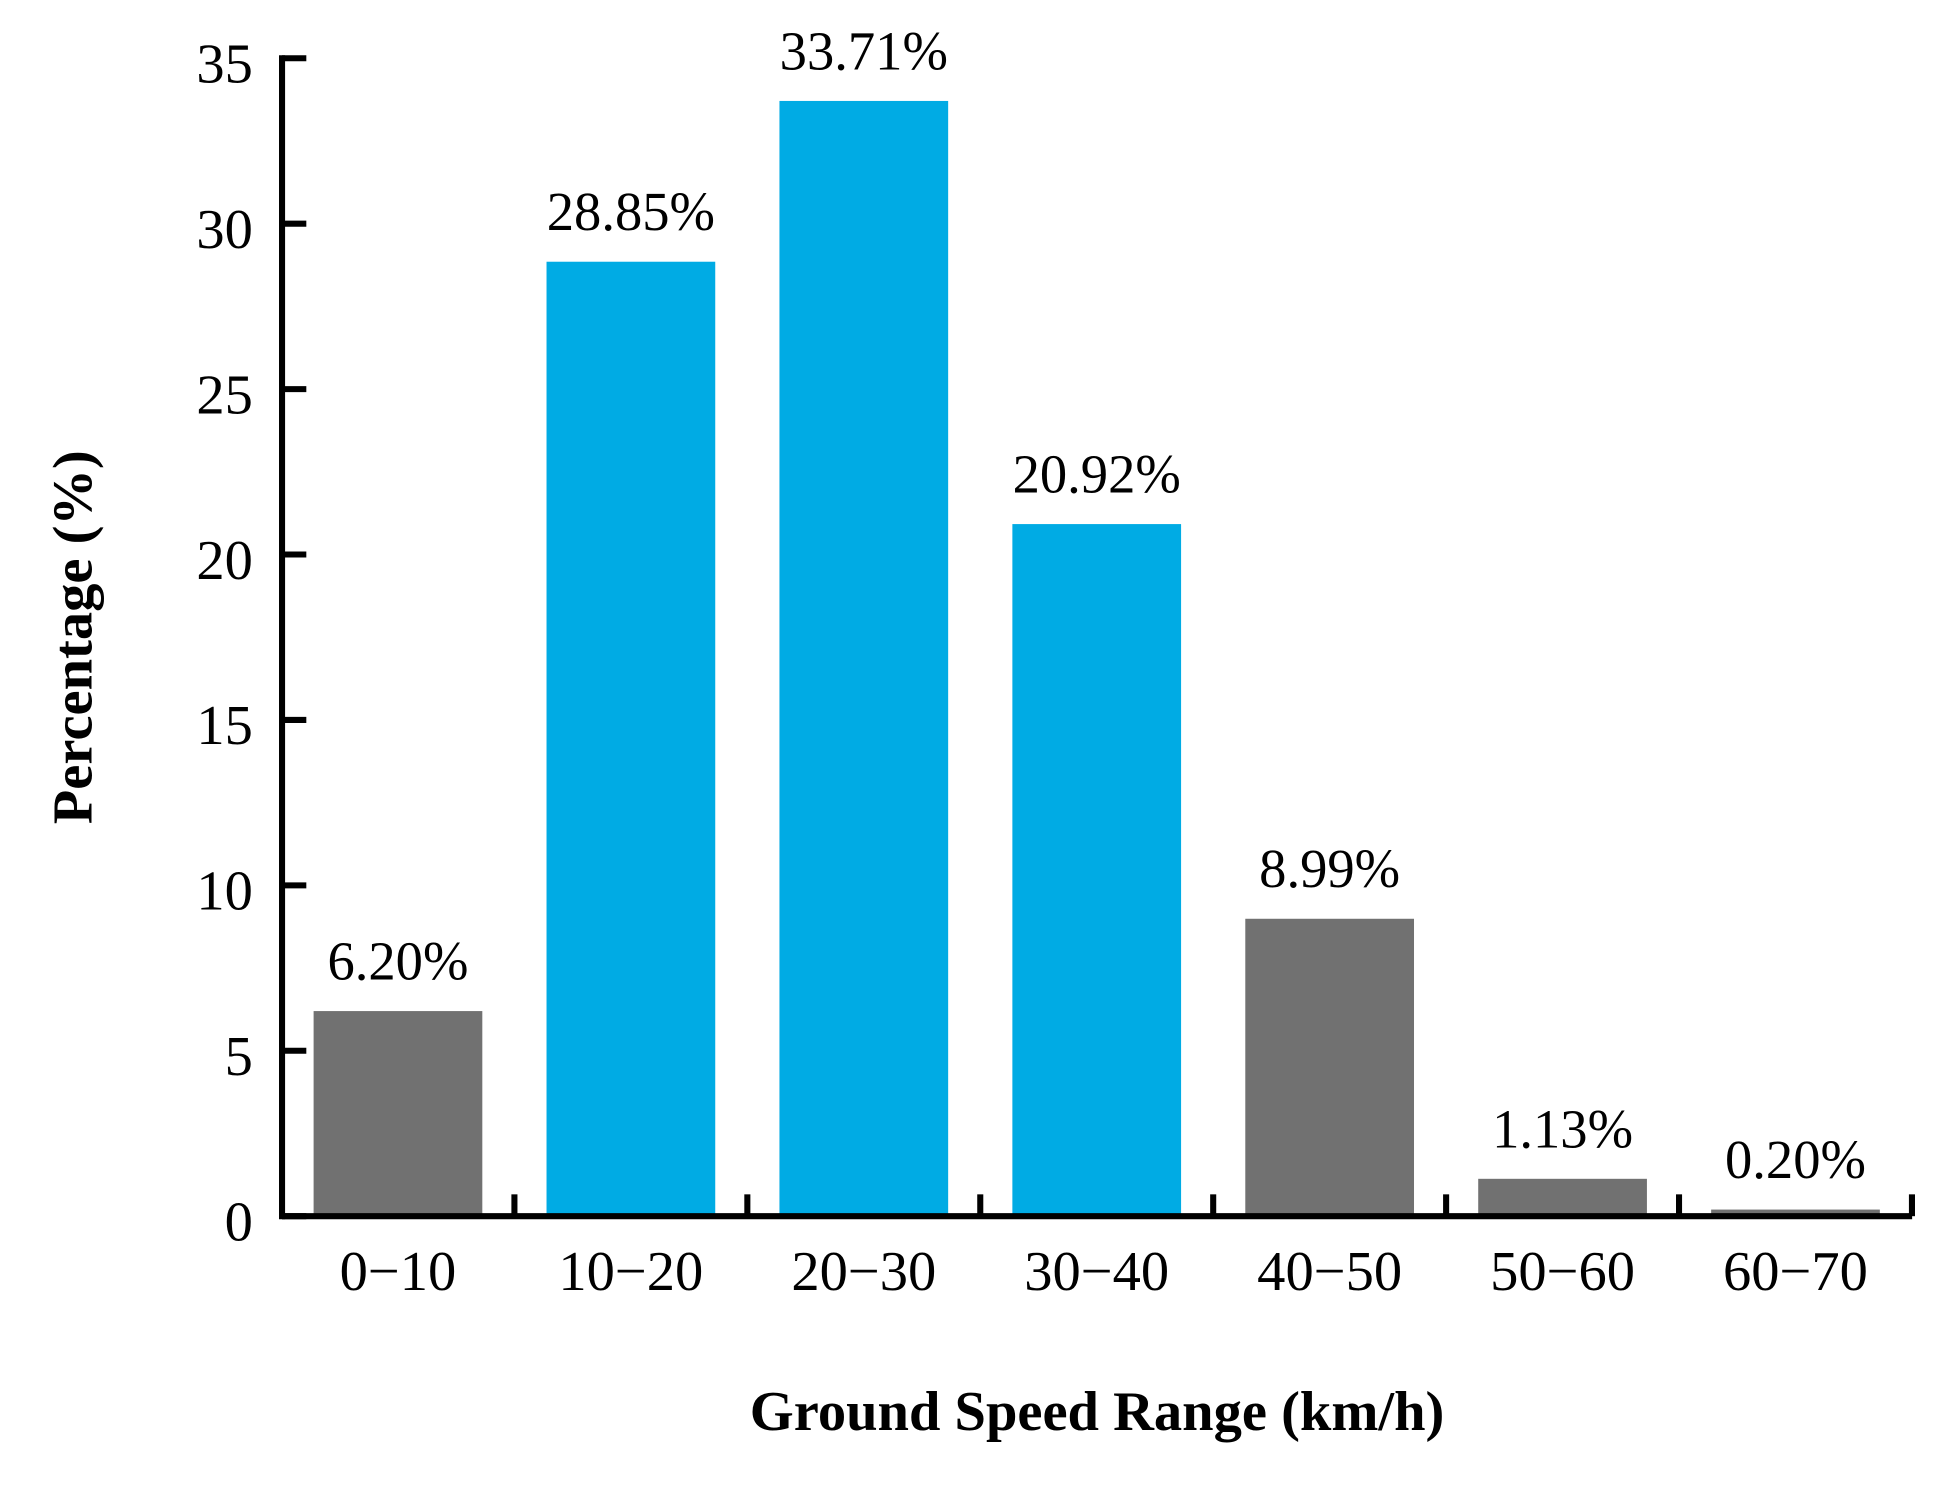 The width and height of the screenshot is (1949, 1498). What do you see at coordinates (1795, 1272) in the screenshot?
I see `x-tick-label-60-70: 60−70` at bounding box center [1795, 1272].